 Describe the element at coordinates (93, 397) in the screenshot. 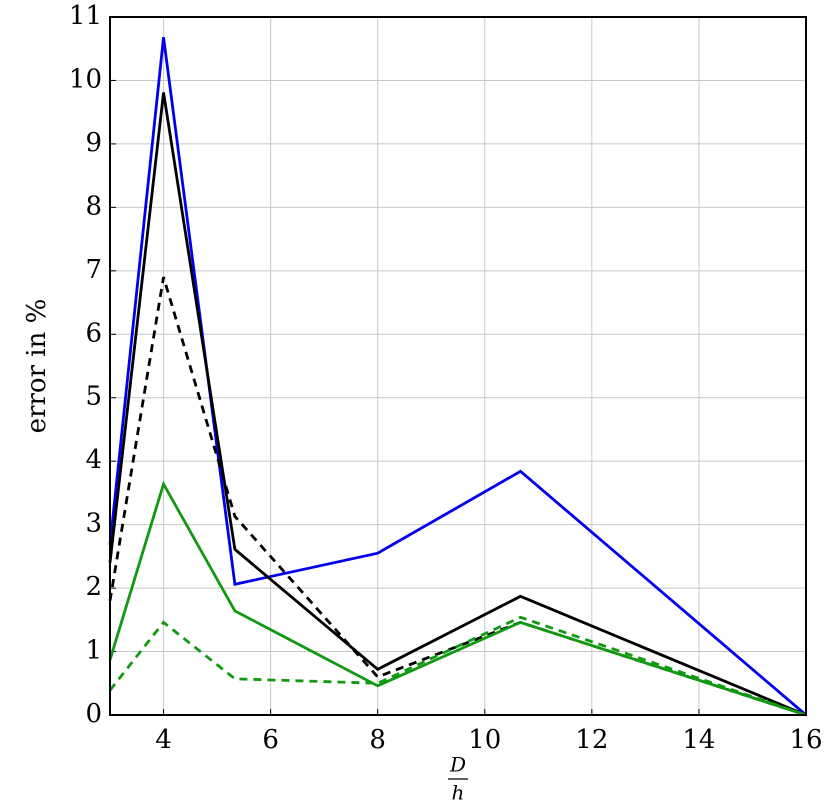

I see `y-tick-label: 5` at that location.